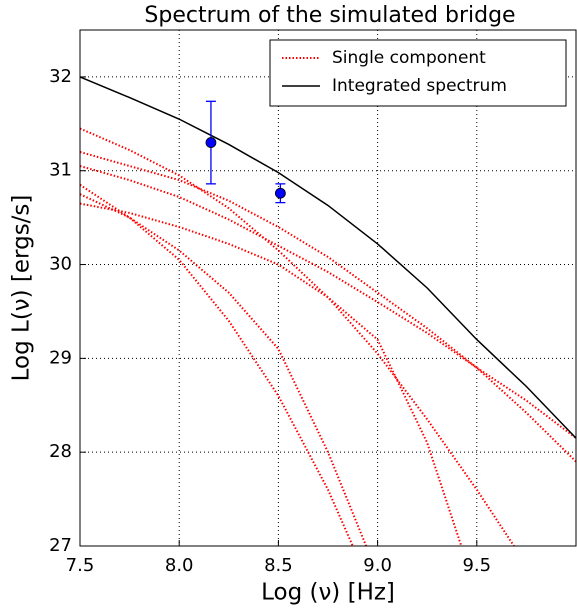 The height and width of the screenshot is (611, 577). Describe the element at coordinates (80, 565) in the screenshot. I see `x-tick-label: 7.5` at that location.